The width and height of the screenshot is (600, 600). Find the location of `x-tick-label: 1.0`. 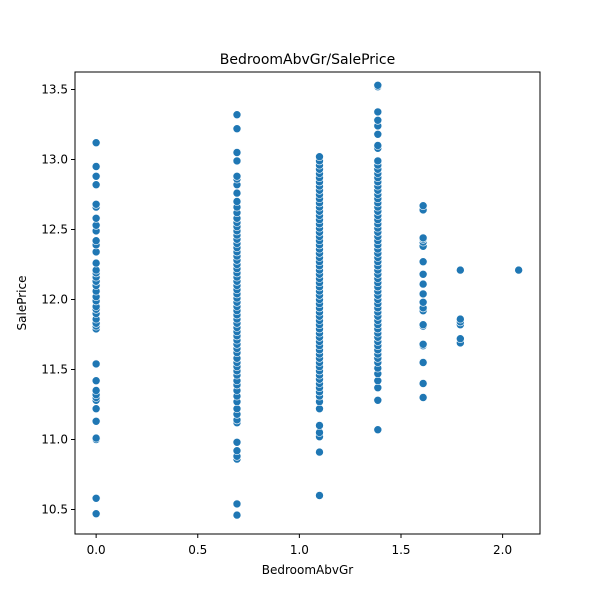

x-tick-label: 1.0 is located at coordinates (299, 550).